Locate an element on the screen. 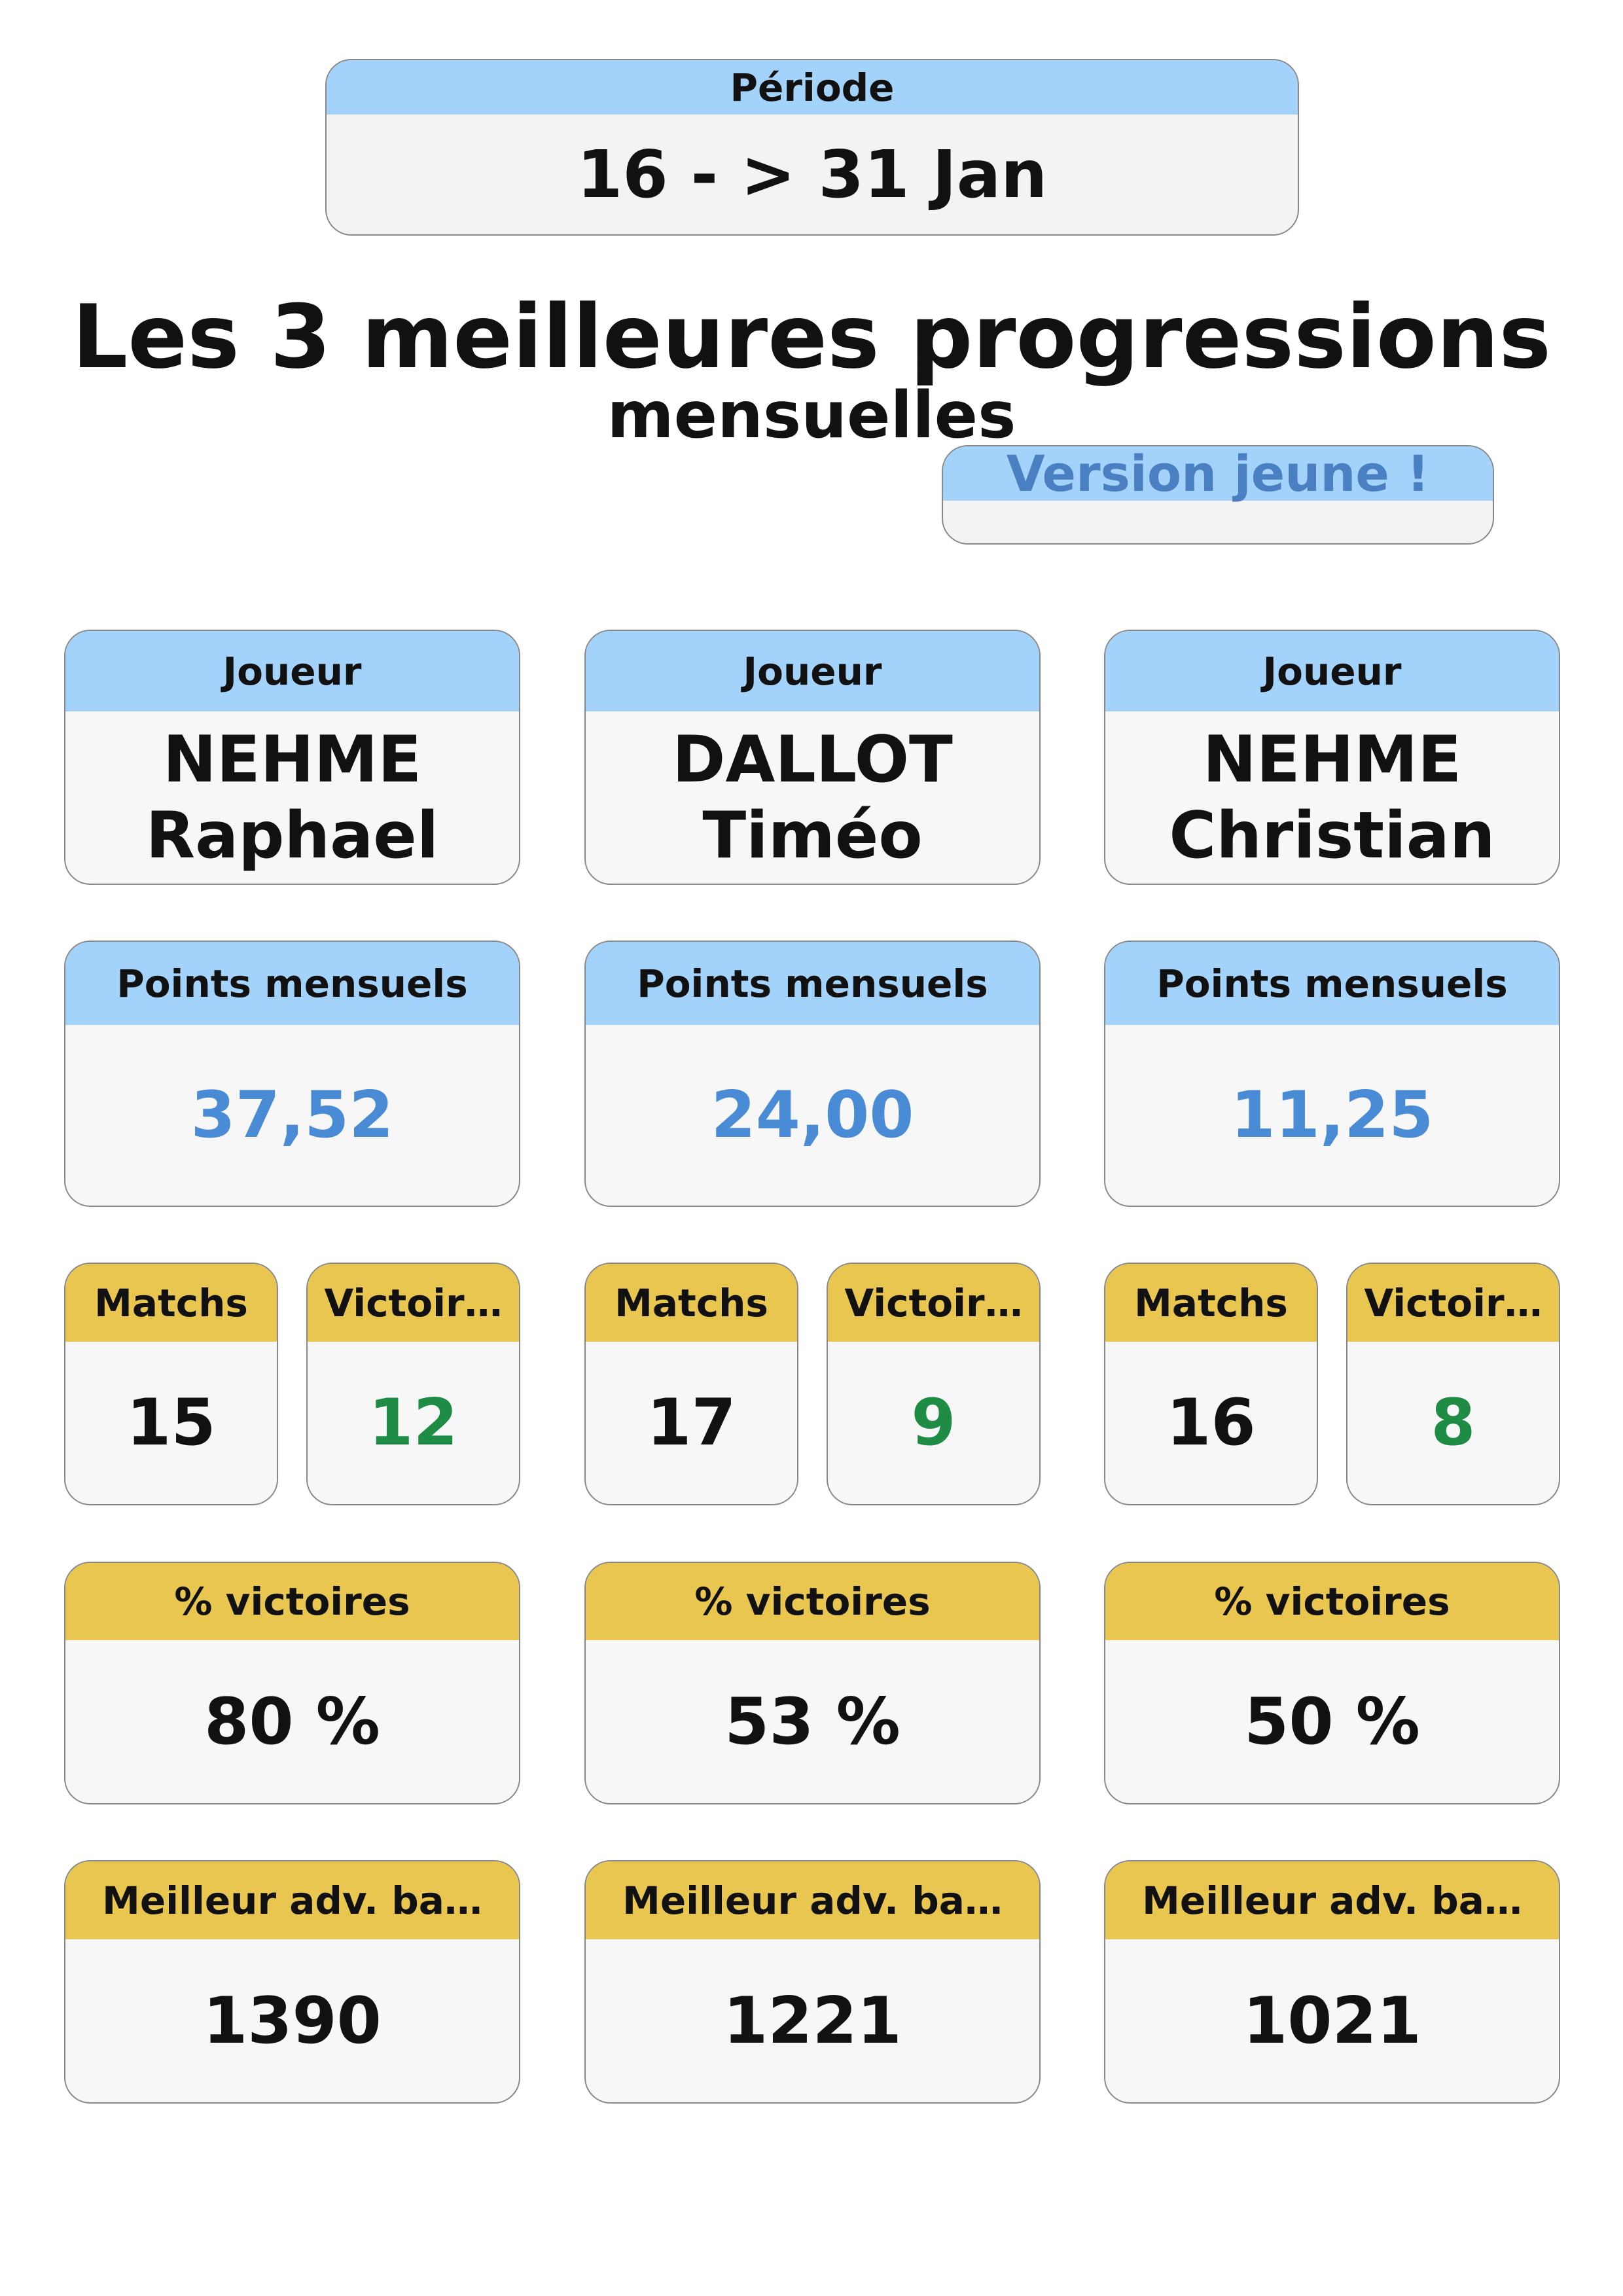 The image size is (1623, 2296). points-value: 11,25 is located at coordinates (1332, 1115).